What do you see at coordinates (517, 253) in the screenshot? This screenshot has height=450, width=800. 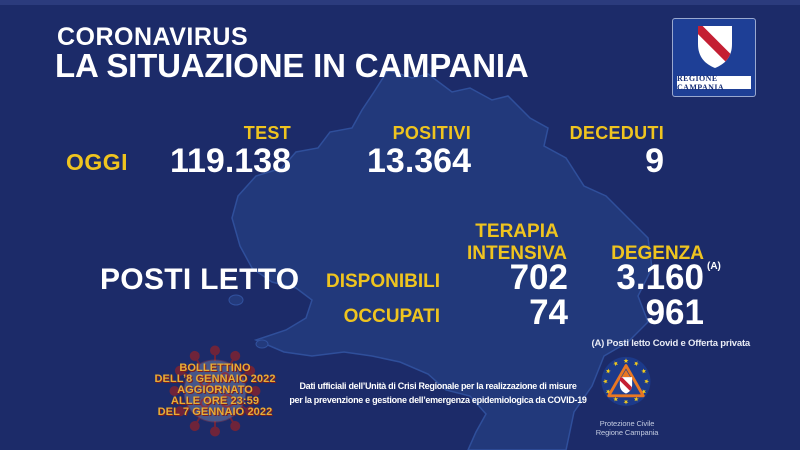 I see `terapia-label-line2: INTENSIVA` at bounding box center [517, 253].